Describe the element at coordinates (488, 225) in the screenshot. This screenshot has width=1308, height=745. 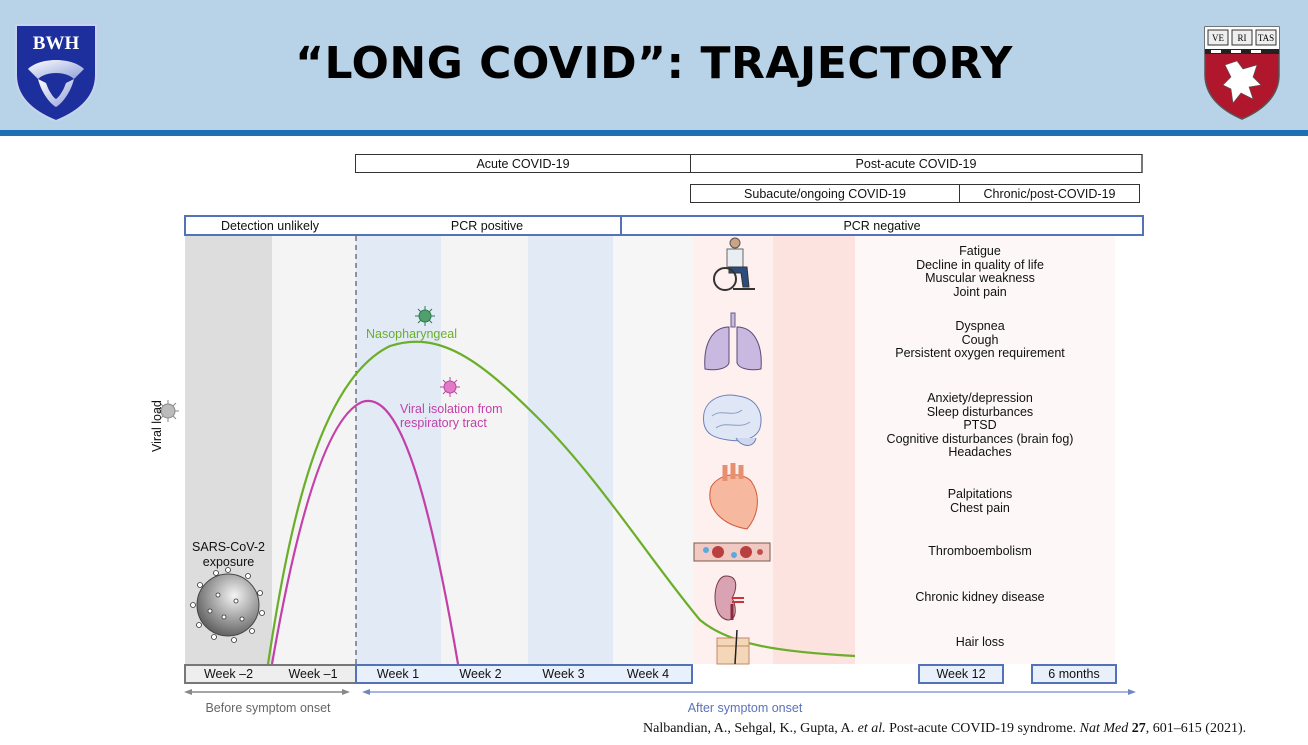
I see `pcr-positive: PCR positive` at that location.